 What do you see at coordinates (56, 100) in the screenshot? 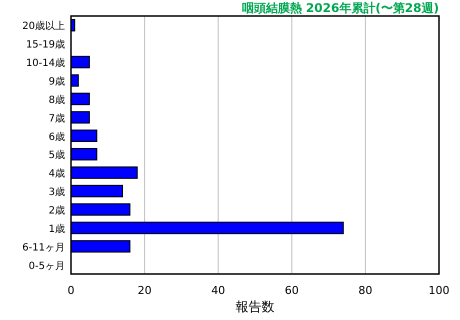
I see `y-tick-label: 8歳` at bounding box center [56, 100].